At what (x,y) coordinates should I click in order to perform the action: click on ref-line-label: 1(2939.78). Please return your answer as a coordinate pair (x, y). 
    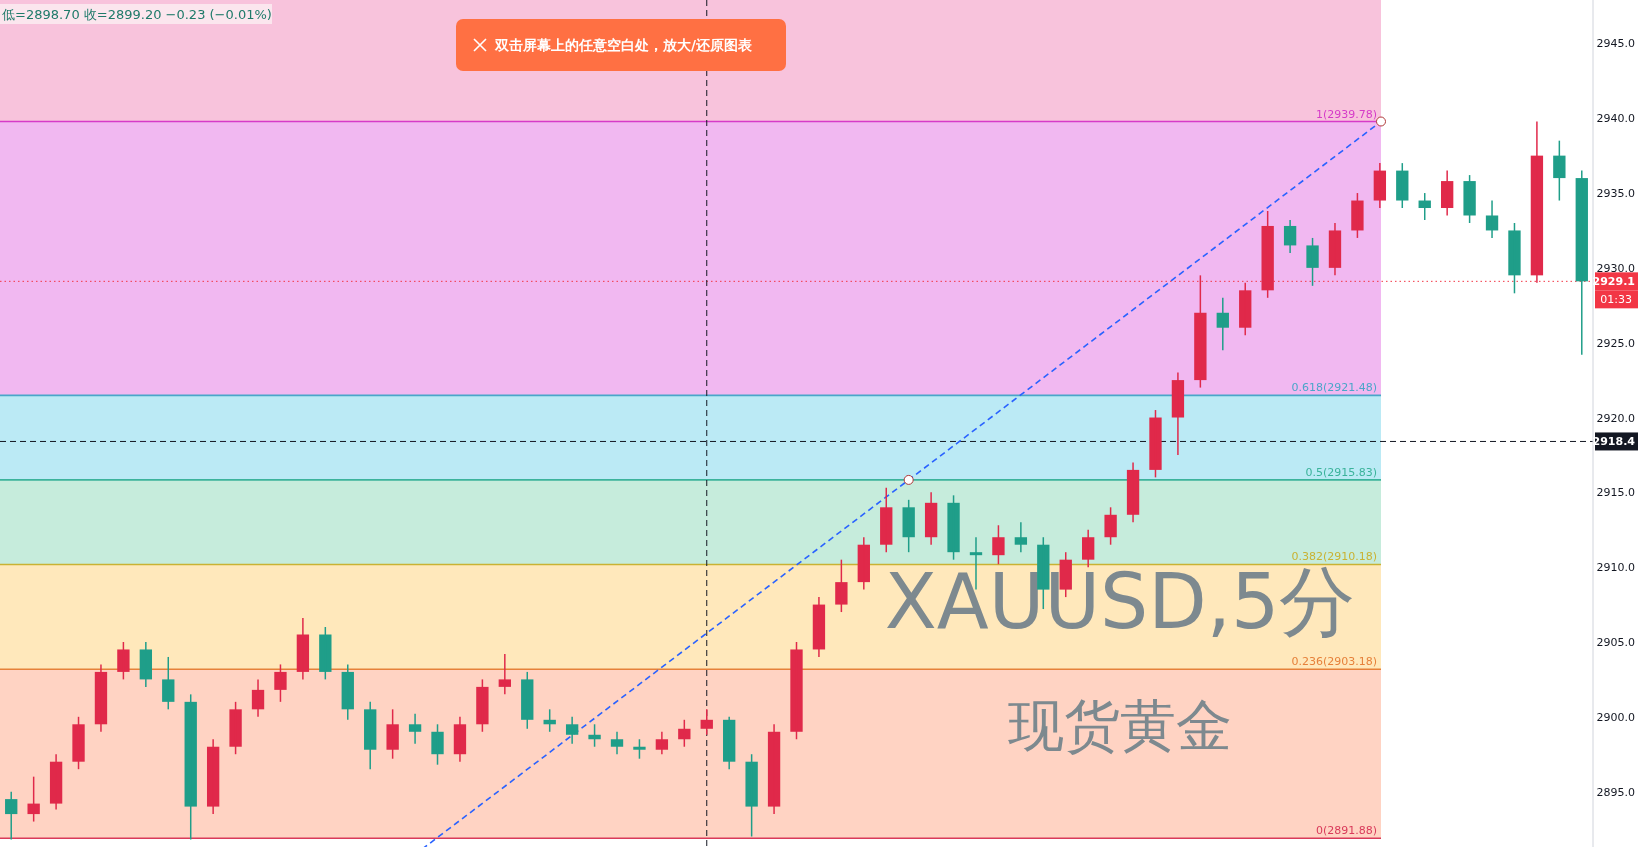
    Looking at the image, I should click on (1346, 114).